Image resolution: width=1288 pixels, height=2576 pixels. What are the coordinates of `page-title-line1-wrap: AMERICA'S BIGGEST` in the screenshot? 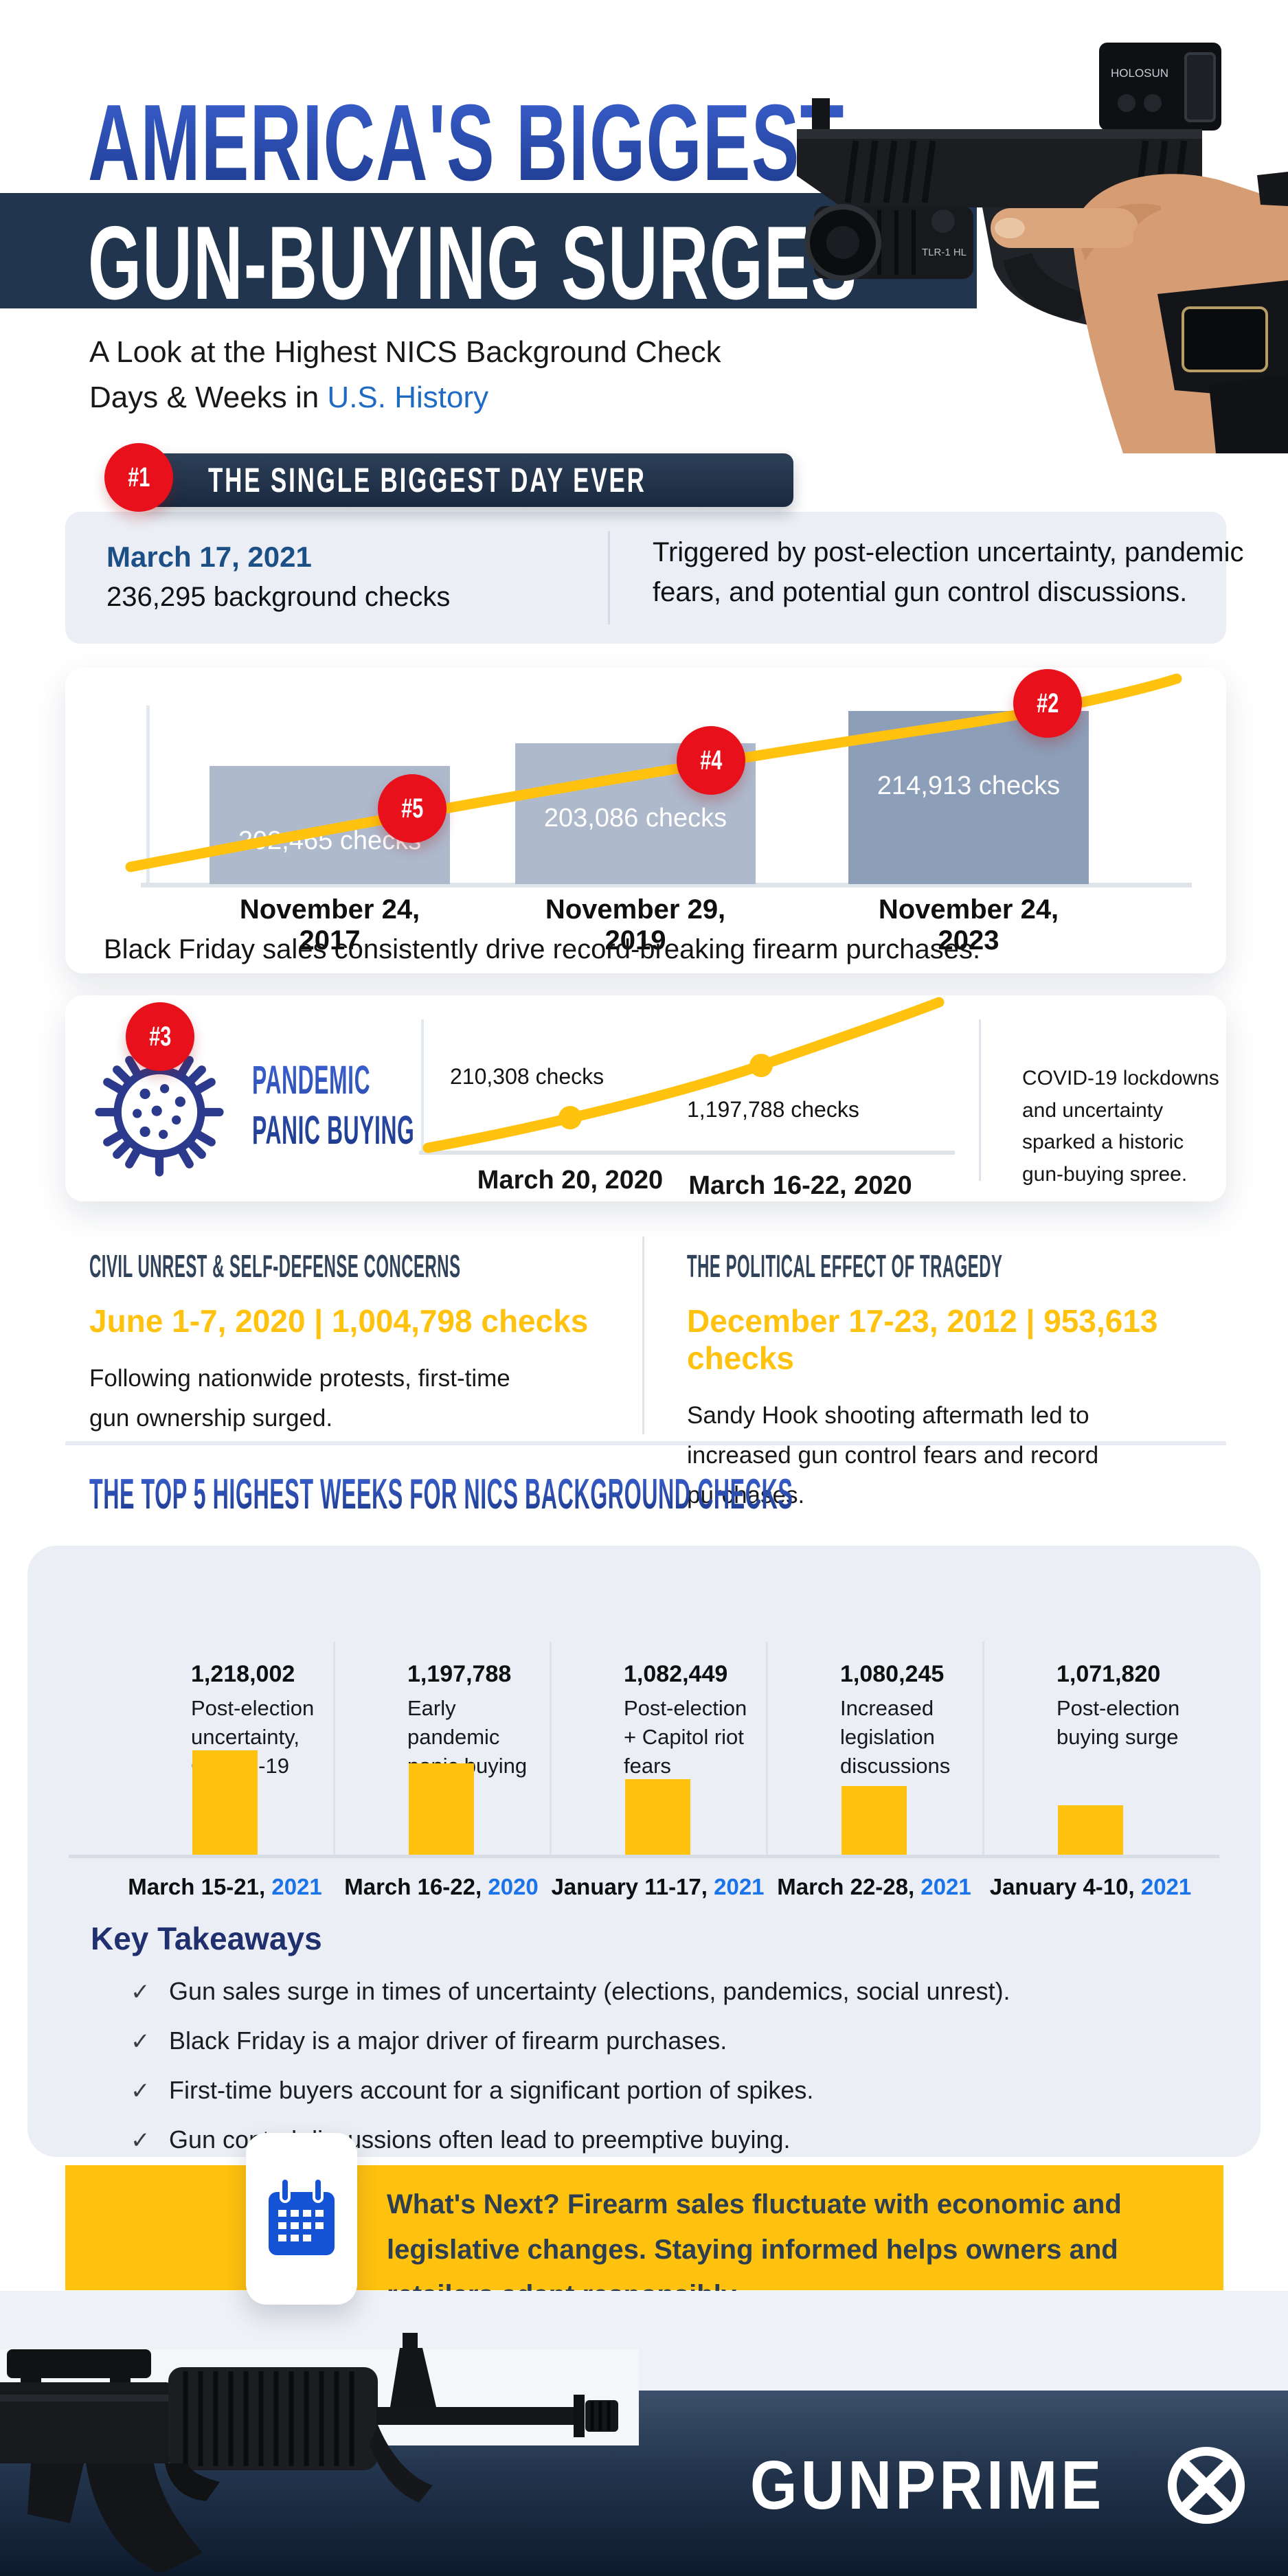 It's located at (661, 143).